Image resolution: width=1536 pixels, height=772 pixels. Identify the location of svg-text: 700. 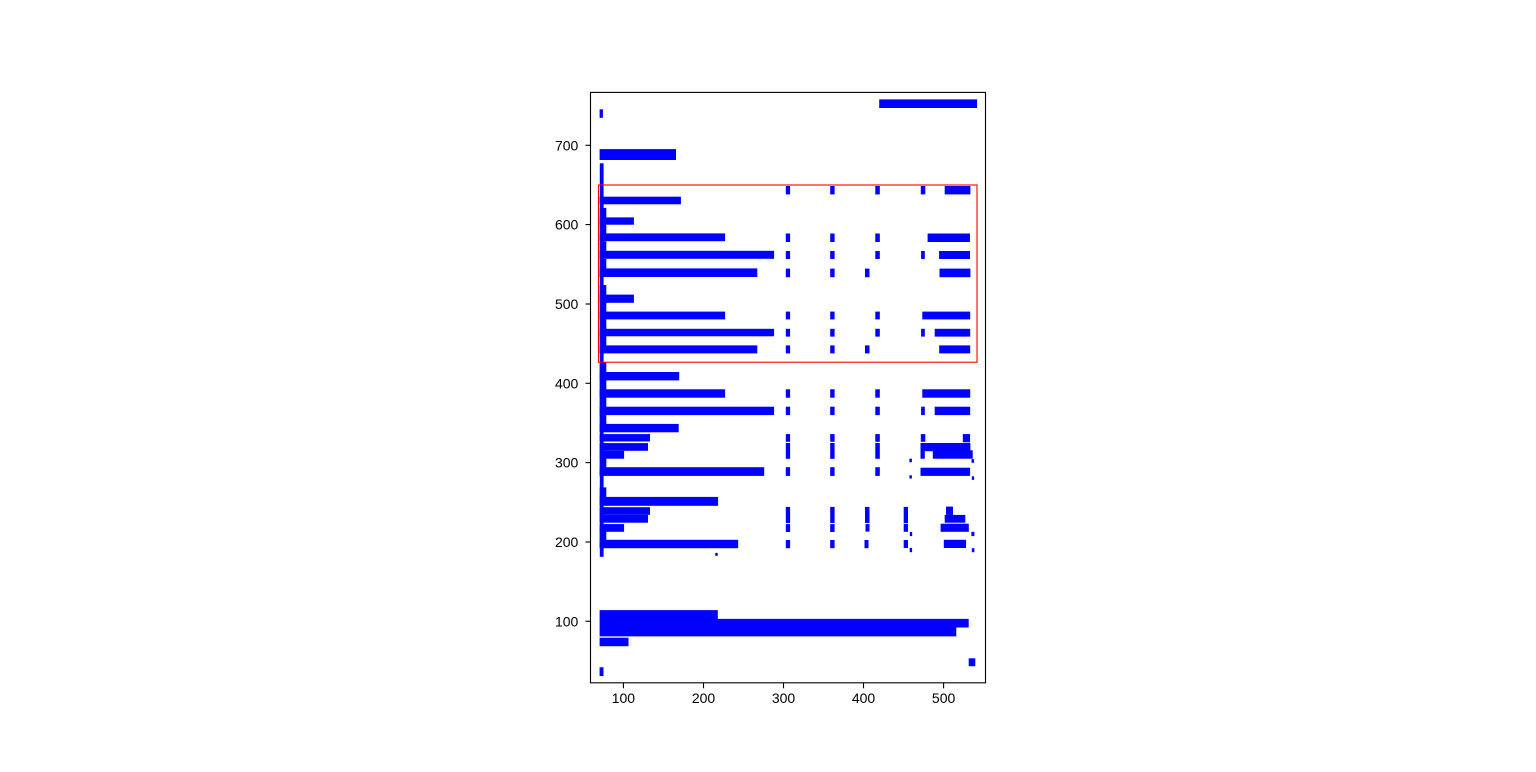
(567, 145).